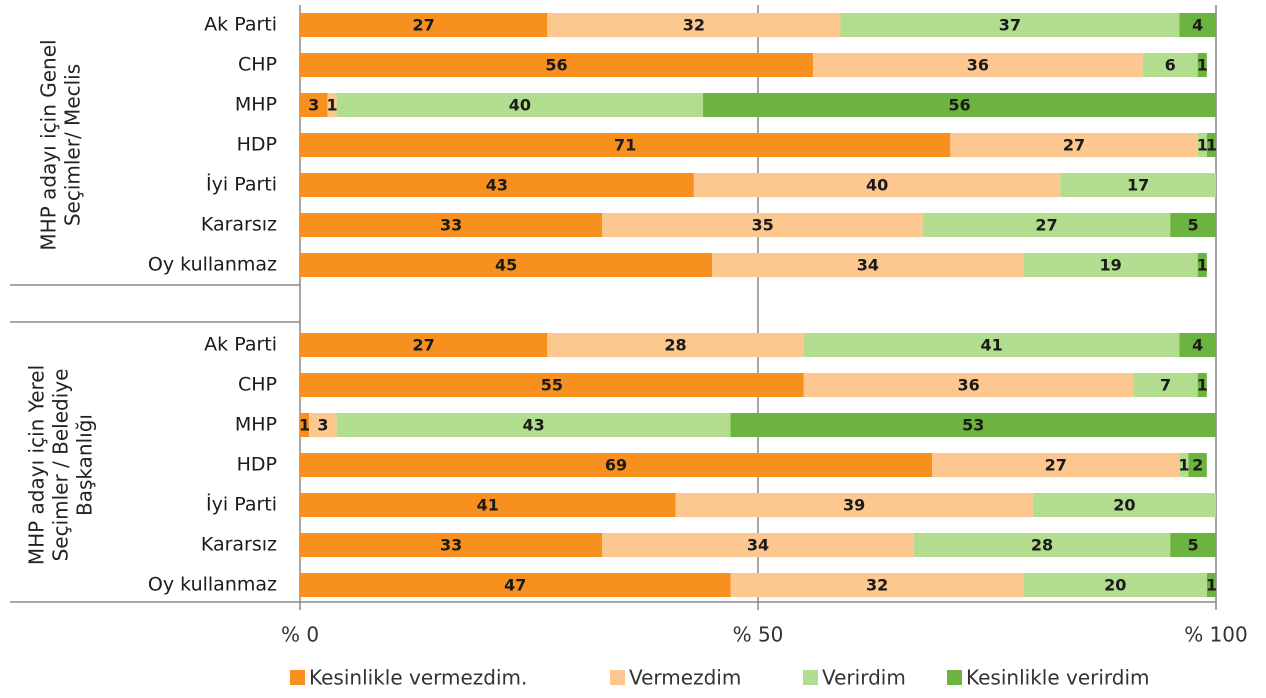 This screenshot has height=698, width=1266. Describe the element at coordinates (61, 465) in the screenshot. I see `group-label-line: Seçimler / Belediye` at that location.